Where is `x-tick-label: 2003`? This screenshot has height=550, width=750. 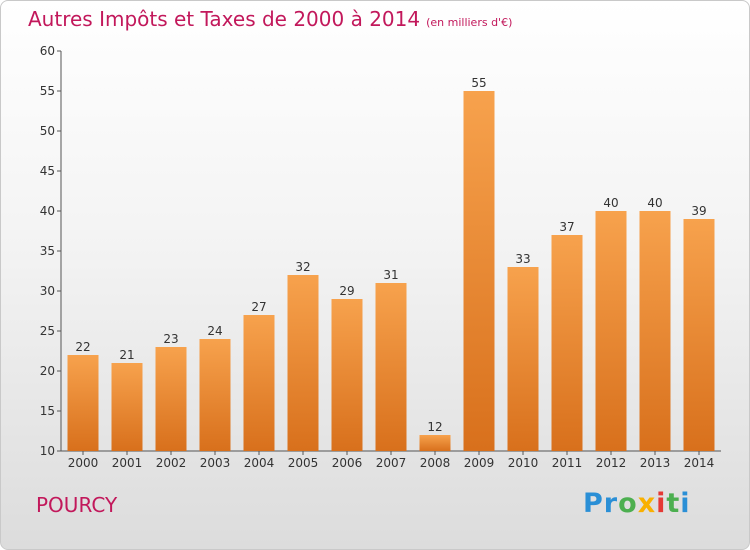
x-tick-label: 2003 is located at coordinates (215, 463).